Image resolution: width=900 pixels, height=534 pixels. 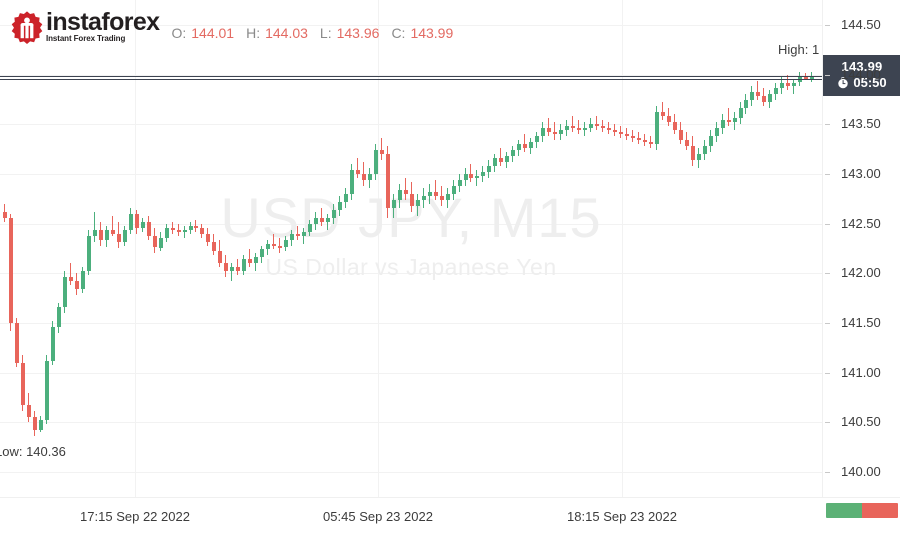 What do you see at coordinates (103, 22) in the screenshot?
I see `logo-name: instaforex` at bounding box center [103, 22].